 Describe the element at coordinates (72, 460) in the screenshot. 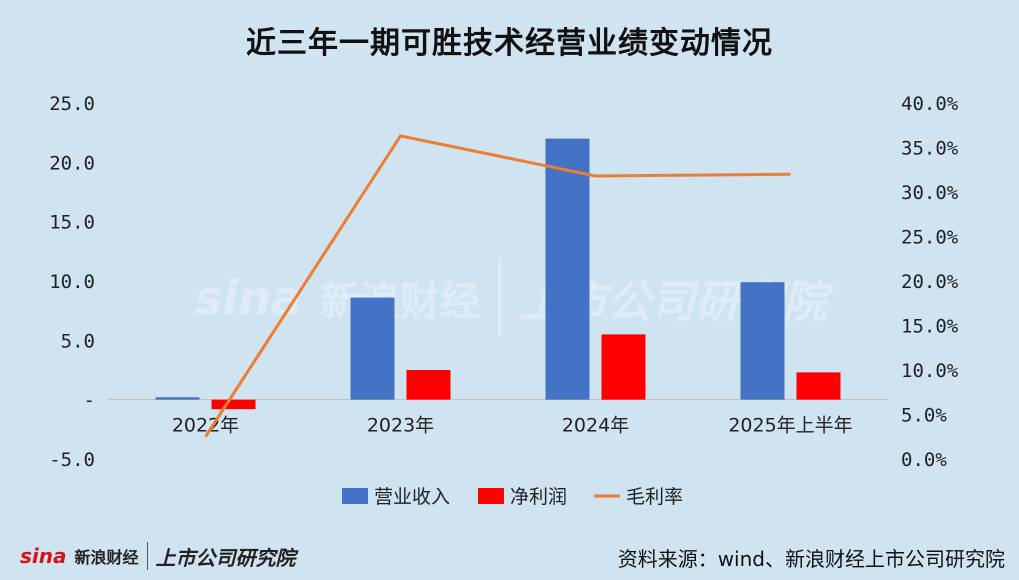

I see `left-axis-tick-label: -5.0` at that location.